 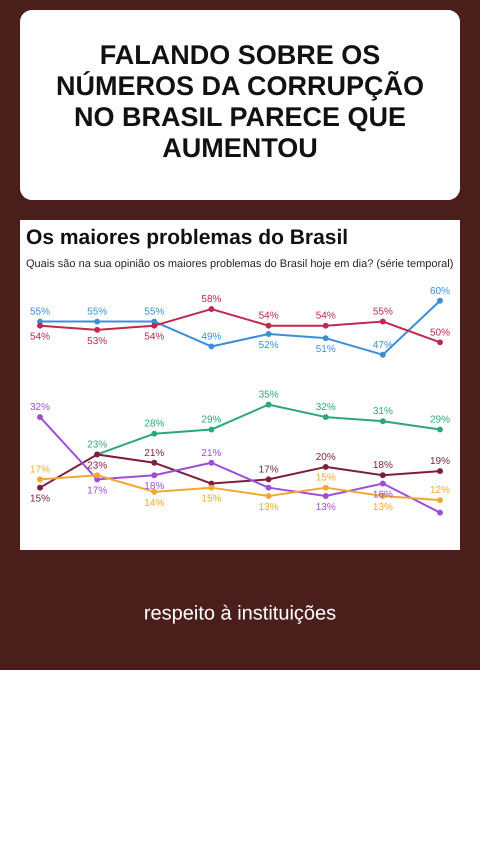 What do you see at coordinates (326, 457) in the screenshot?
I see `data-label: 20%` at bounding box center [326, 457].